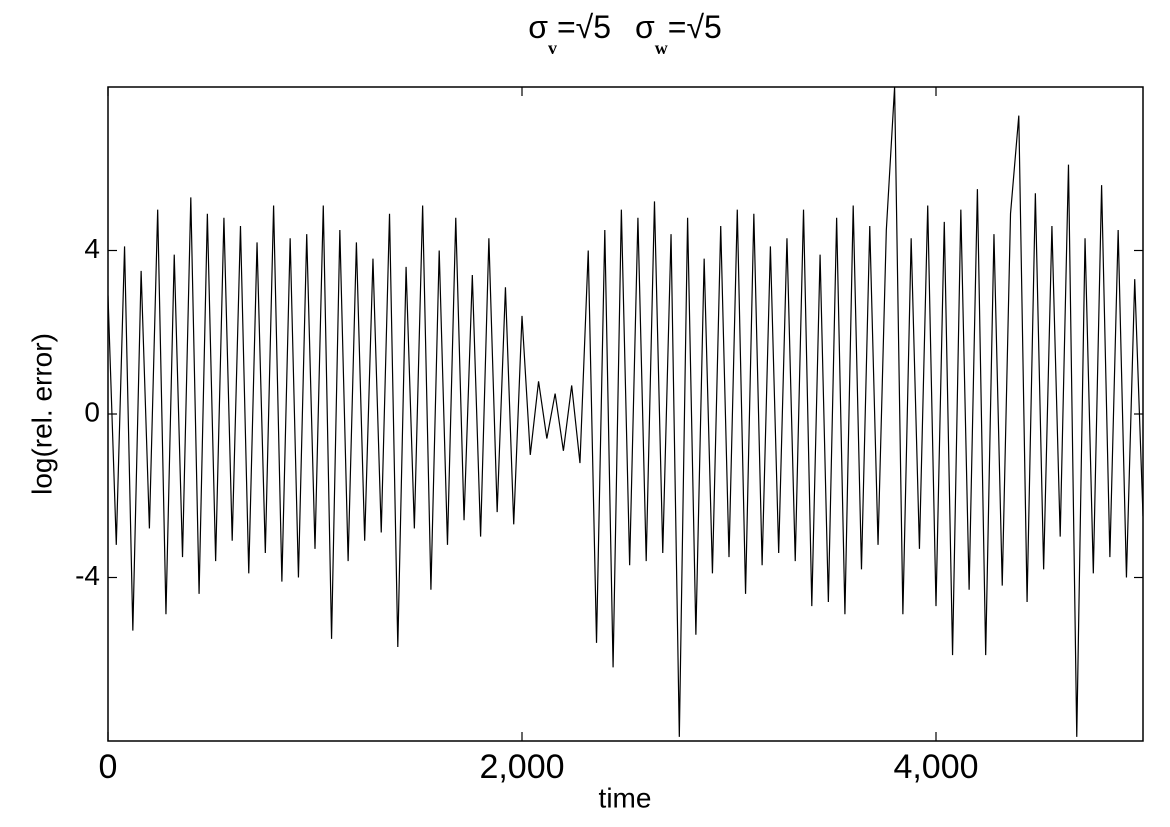  I want to click on x-axis-label: time, so click(625, 797).